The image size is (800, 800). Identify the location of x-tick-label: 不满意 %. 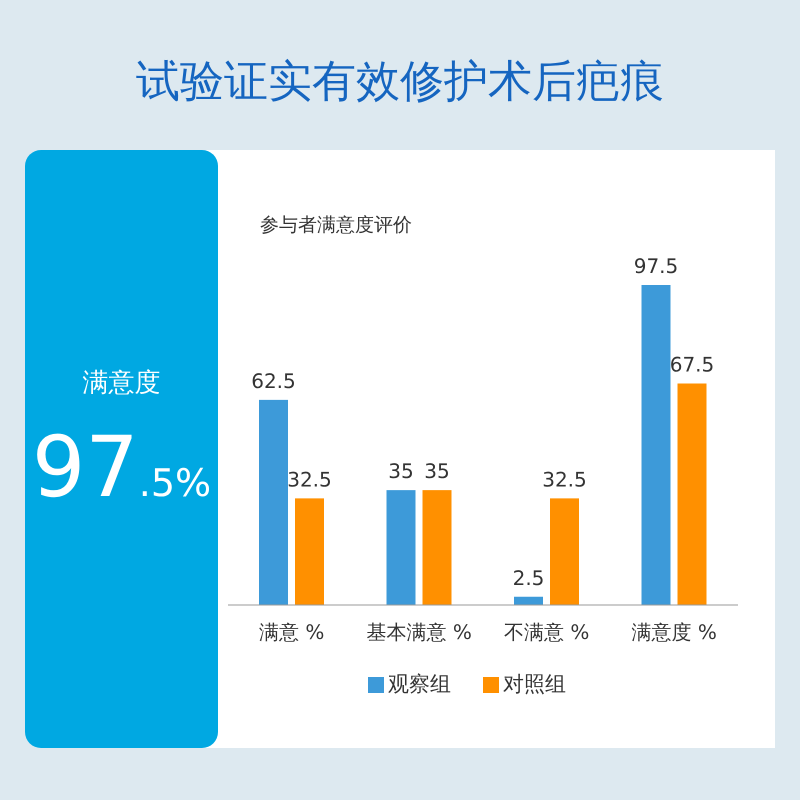
(547, 632).